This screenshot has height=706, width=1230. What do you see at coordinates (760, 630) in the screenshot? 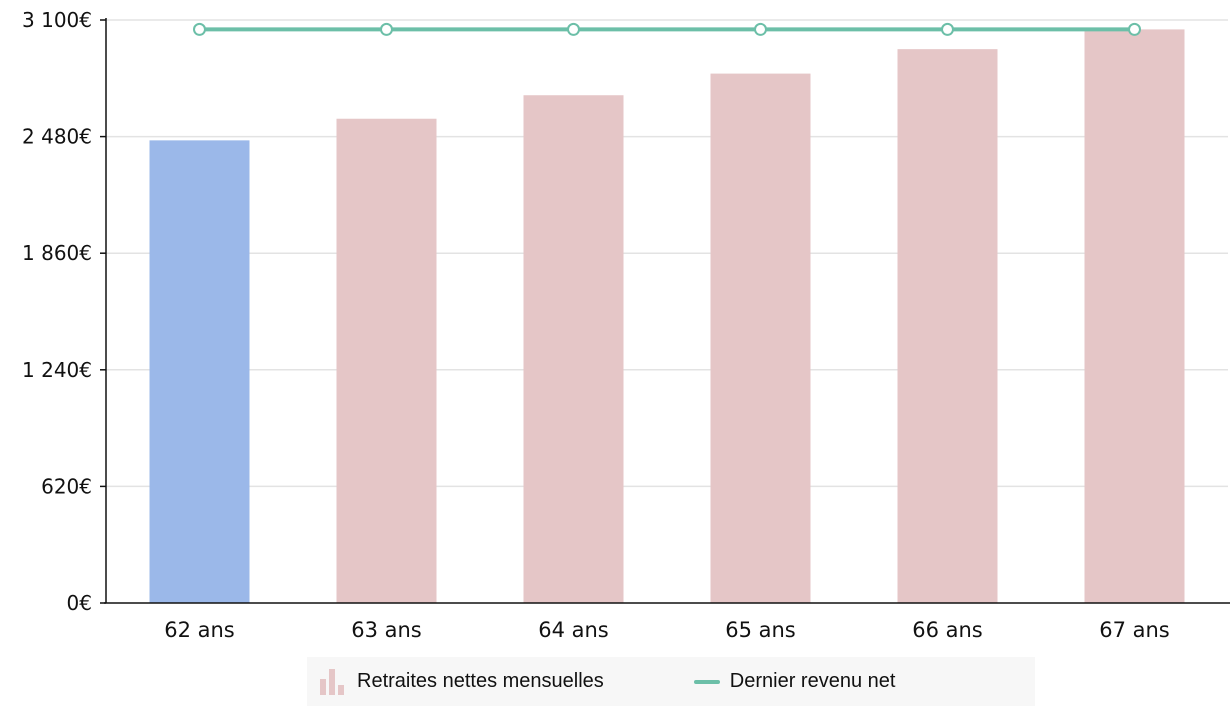
I see `x-tick-label: 65 ans` at bounding box center [760, 630].